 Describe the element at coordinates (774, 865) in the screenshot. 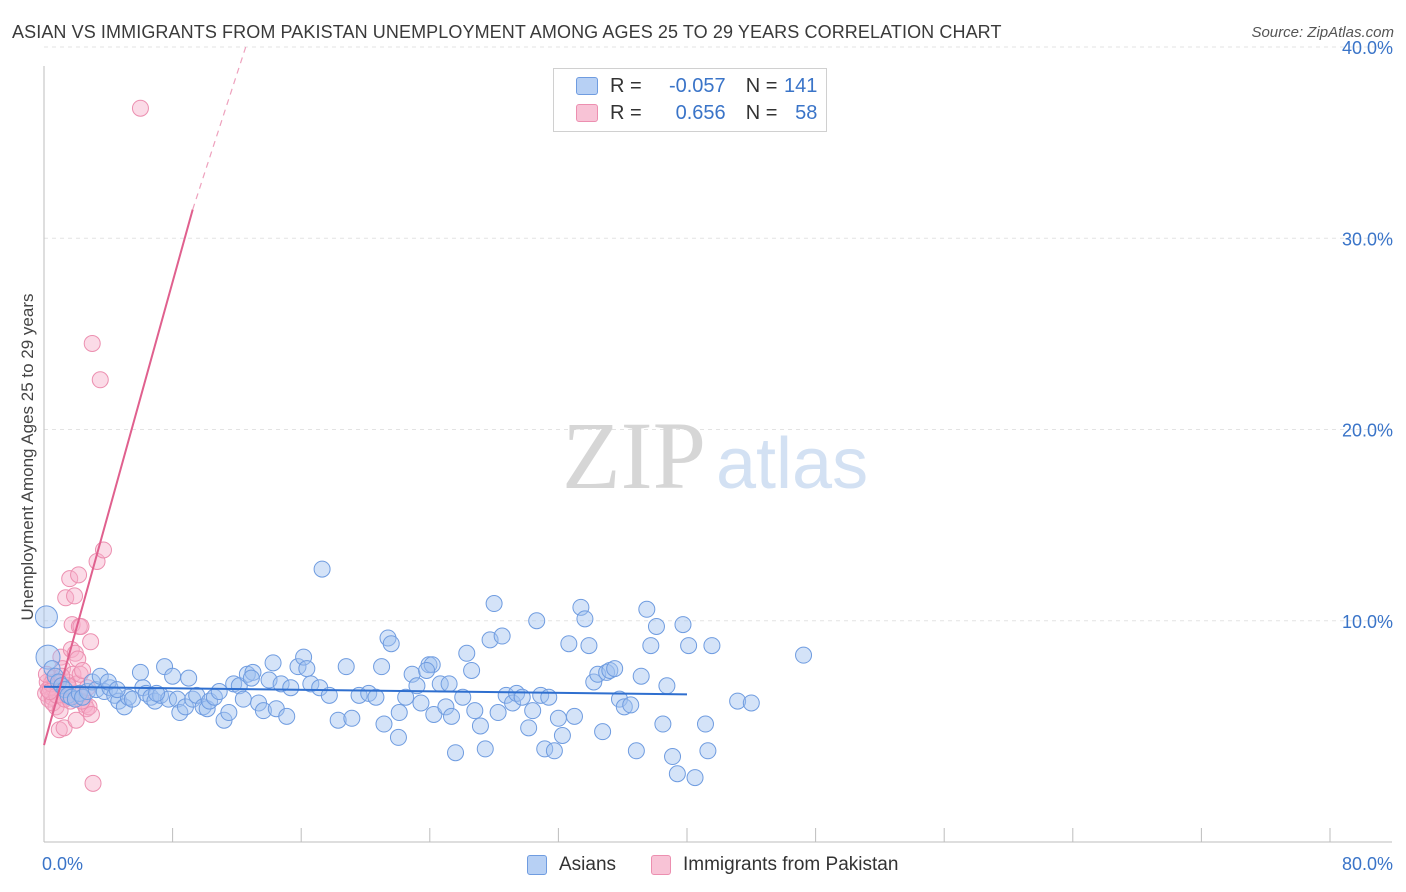

I see `bottom-legend-pakistan: Immigrants from Pakistan` at that location.